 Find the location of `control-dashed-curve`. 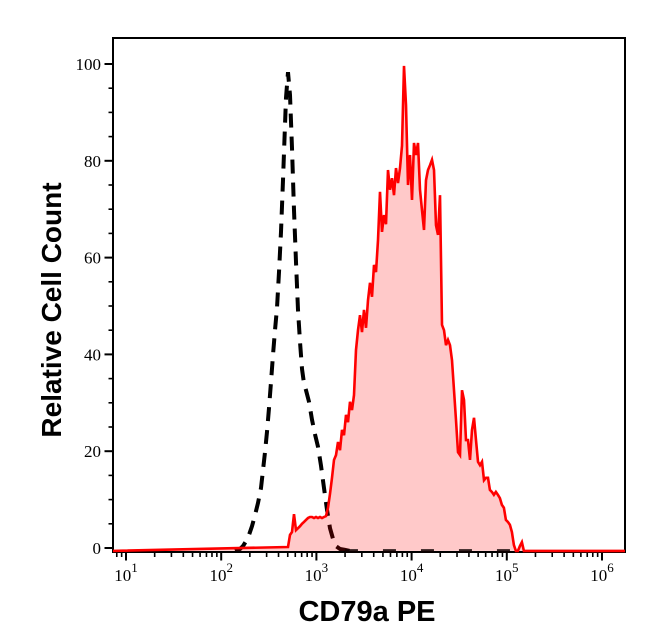

control-dashed-curve is located at coordinates (292, 312).